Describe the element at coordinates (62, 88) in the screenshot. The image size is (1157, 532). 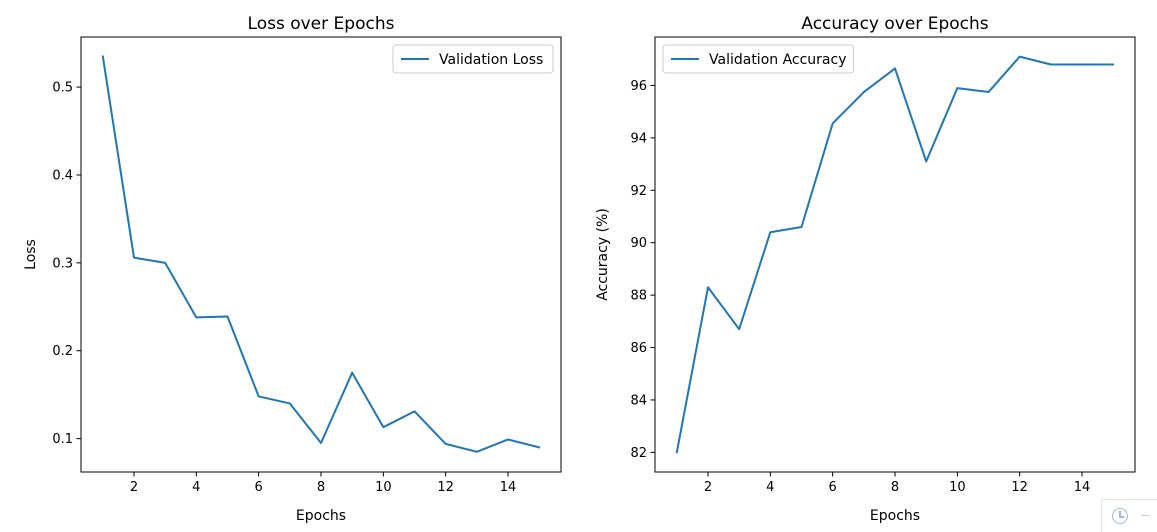
I see `y-tick-label: 0.5` at that location.